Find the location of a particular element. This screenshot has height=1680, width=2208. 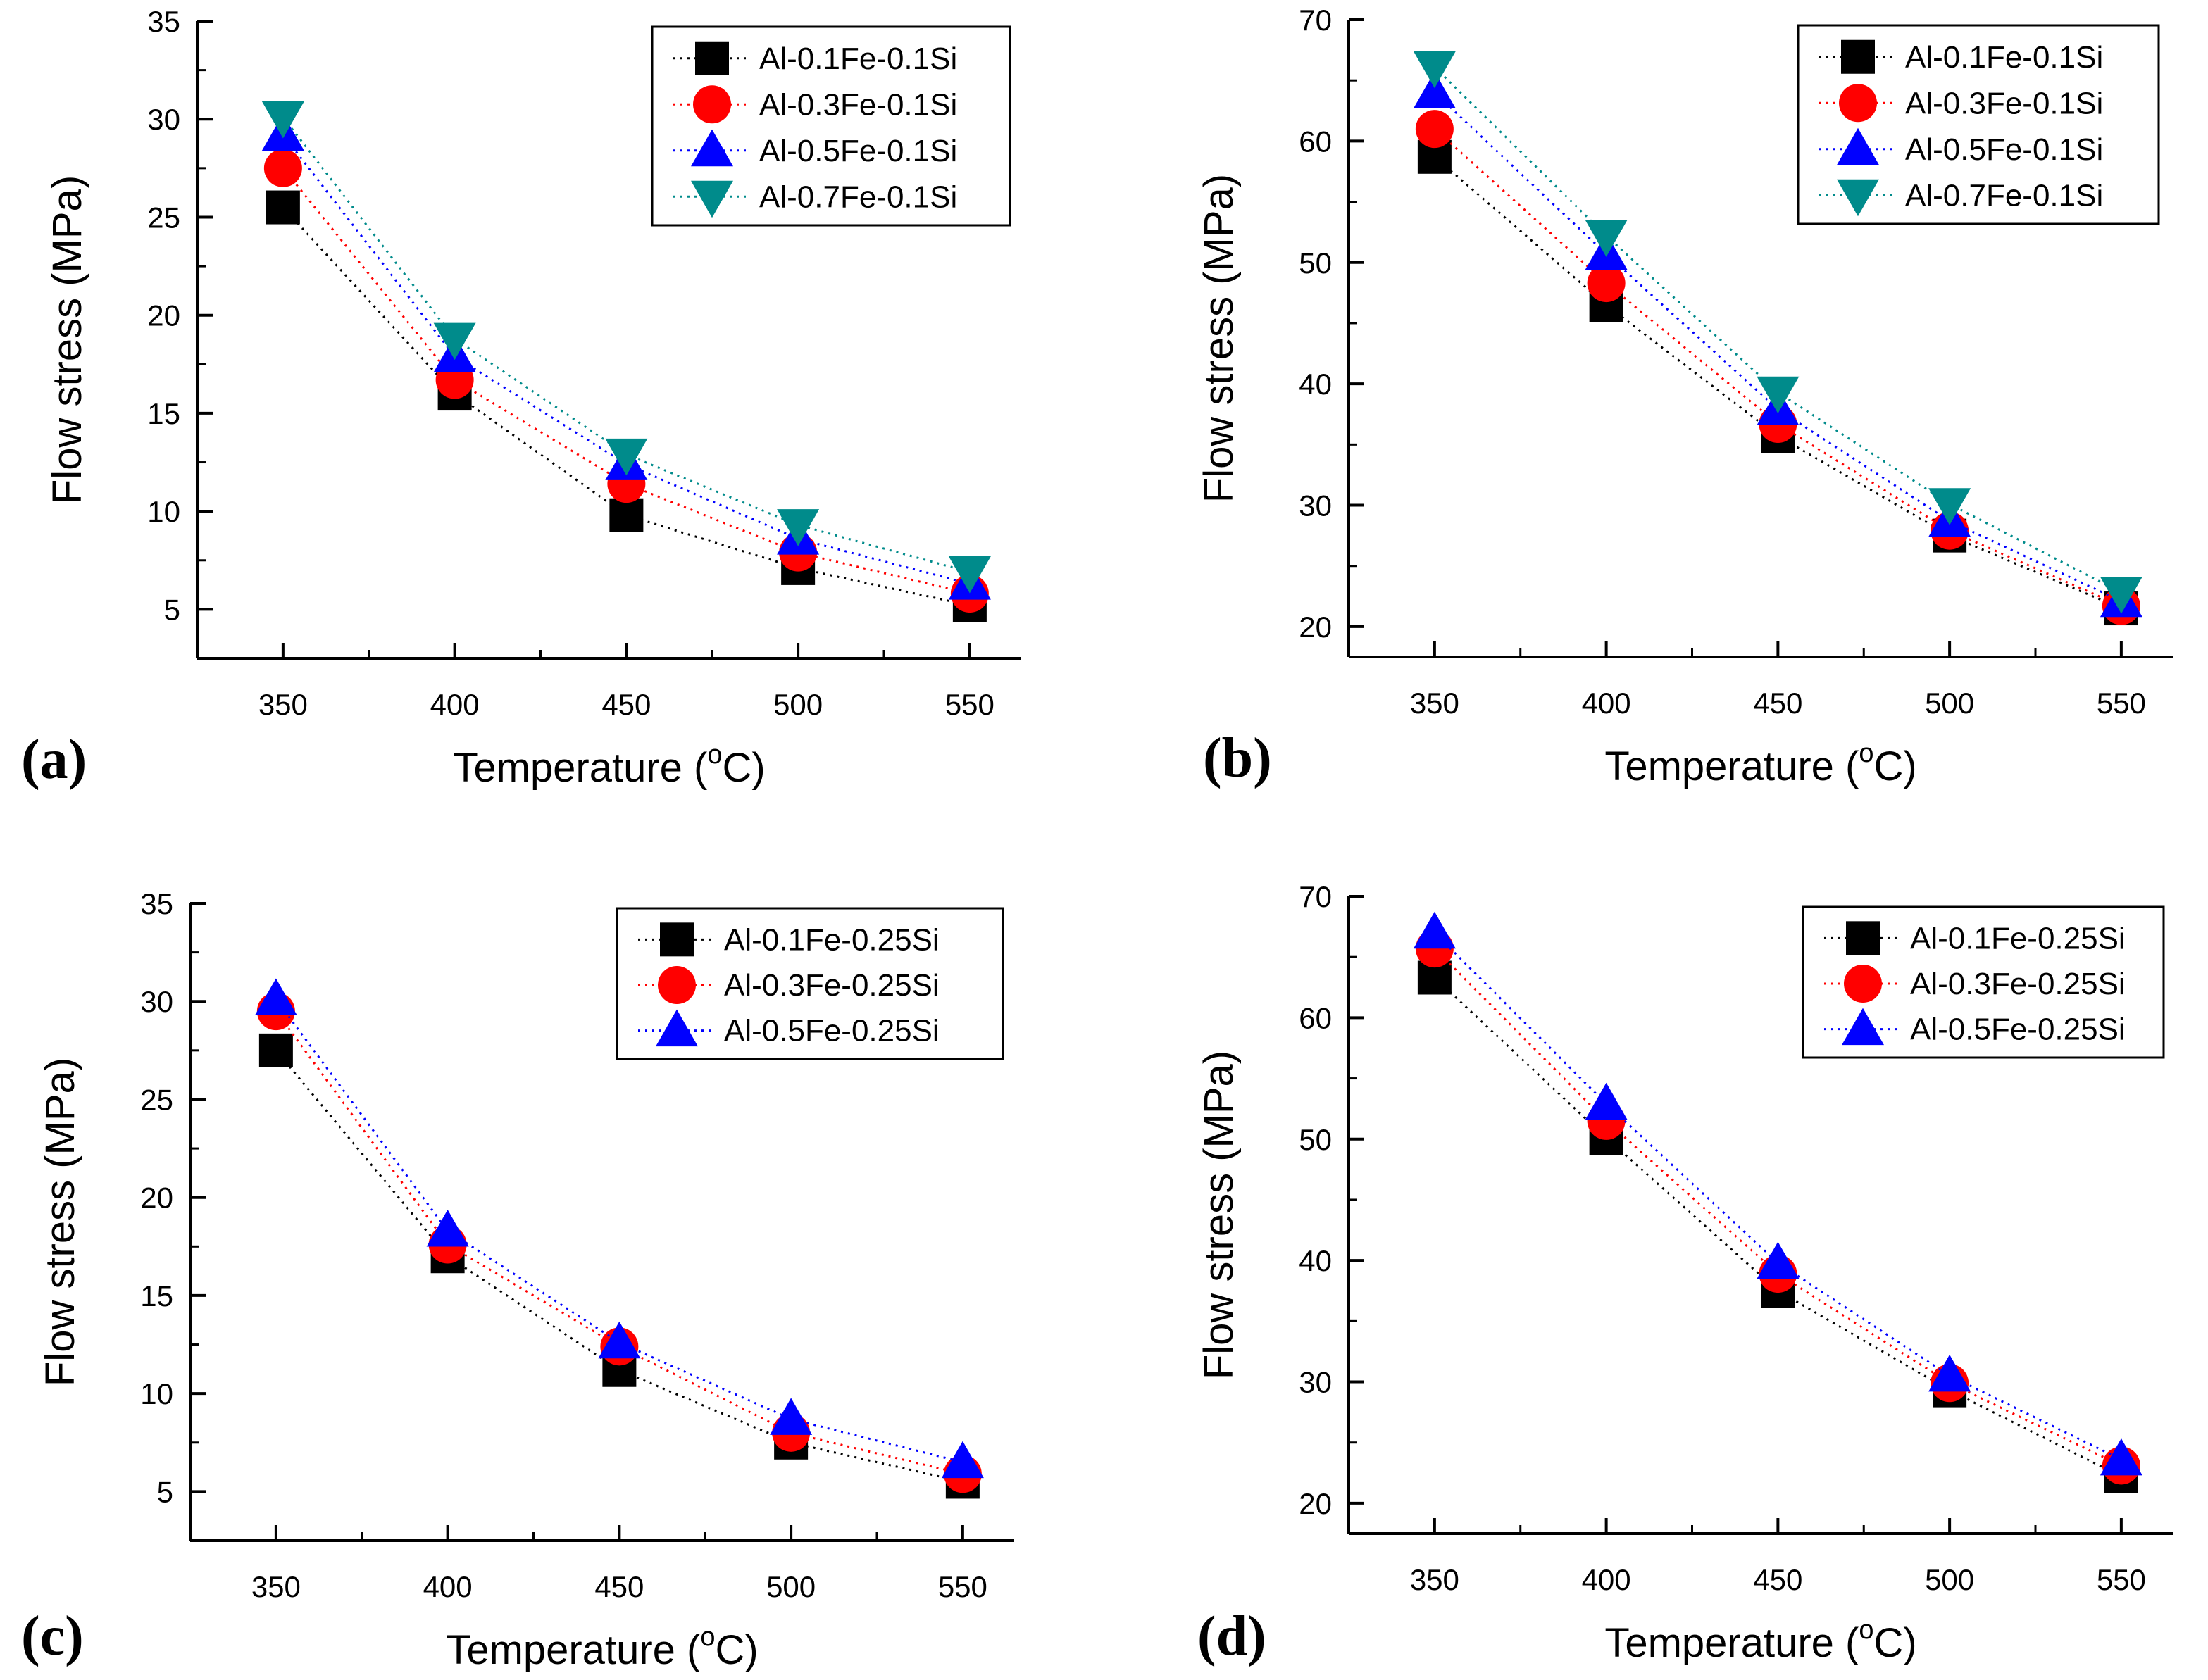

panel-label: (a) is located at coordinates (54, 760).